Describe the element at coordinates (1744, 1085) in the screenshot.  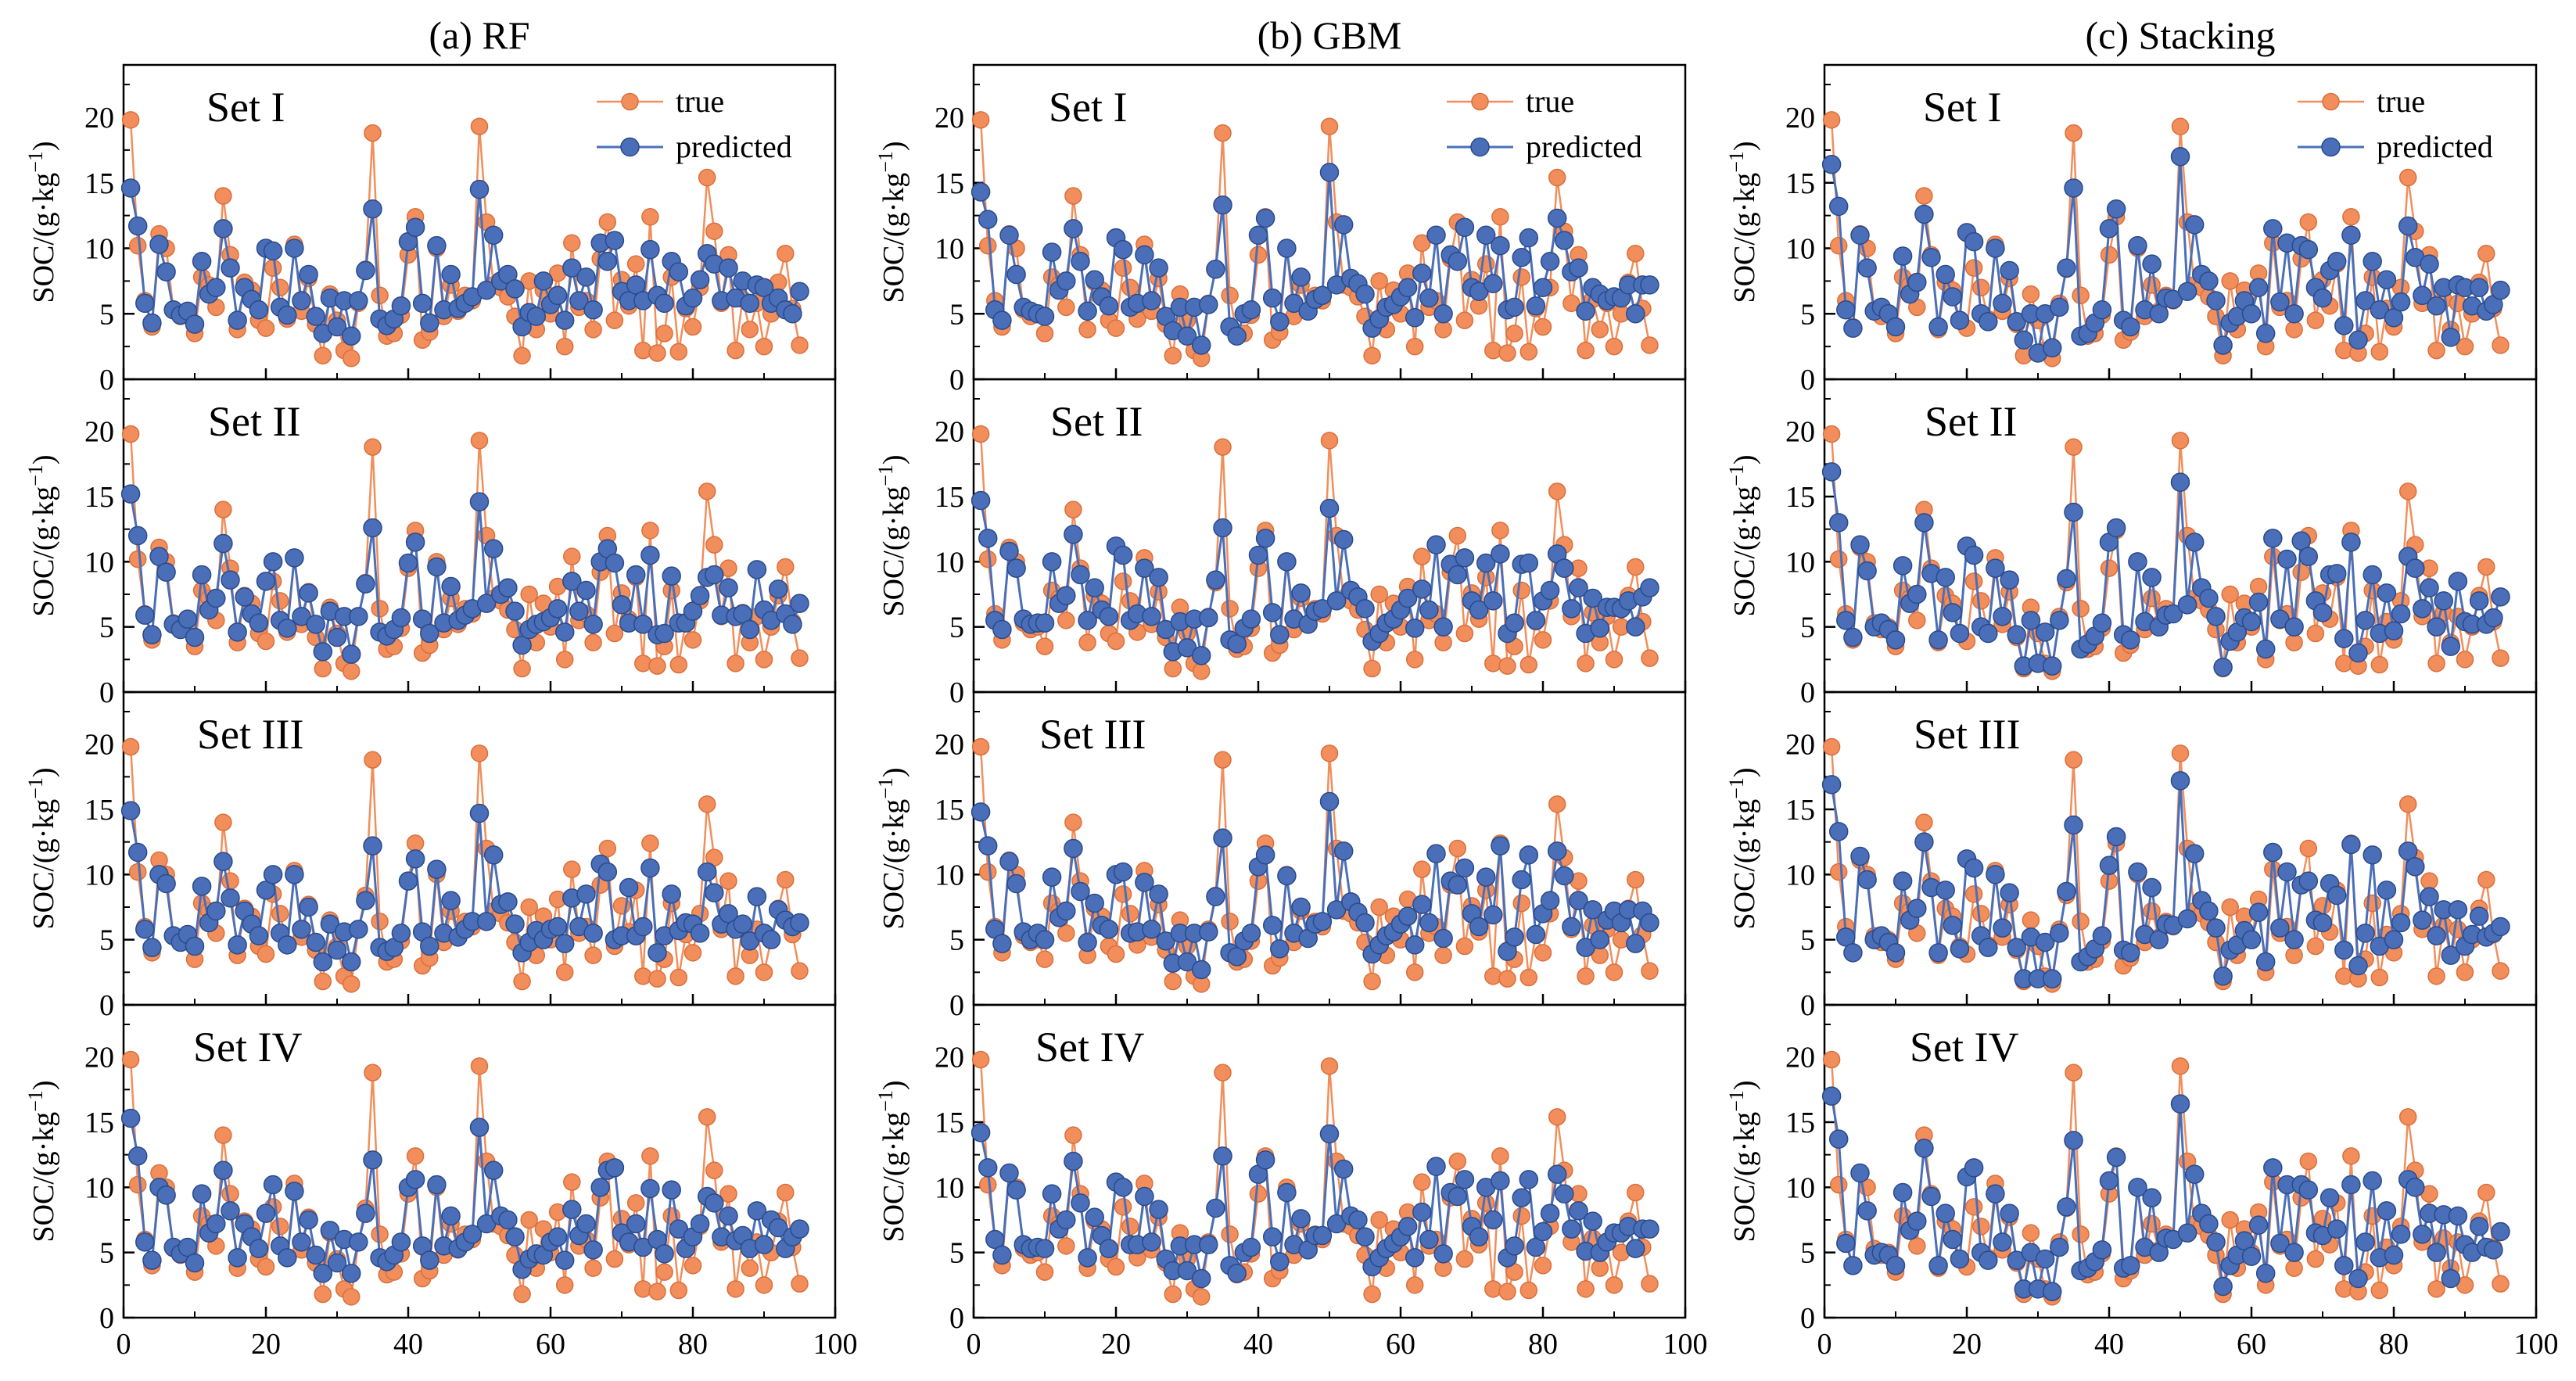
I see `y-axis-label-close: )` at that location.